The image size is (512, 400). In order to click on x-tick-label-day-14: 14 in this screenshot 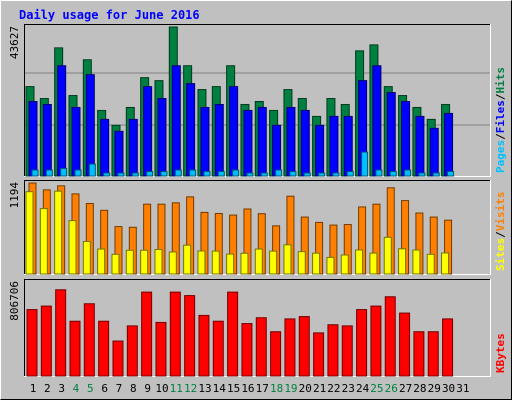, I will do `click(220, 388)`.